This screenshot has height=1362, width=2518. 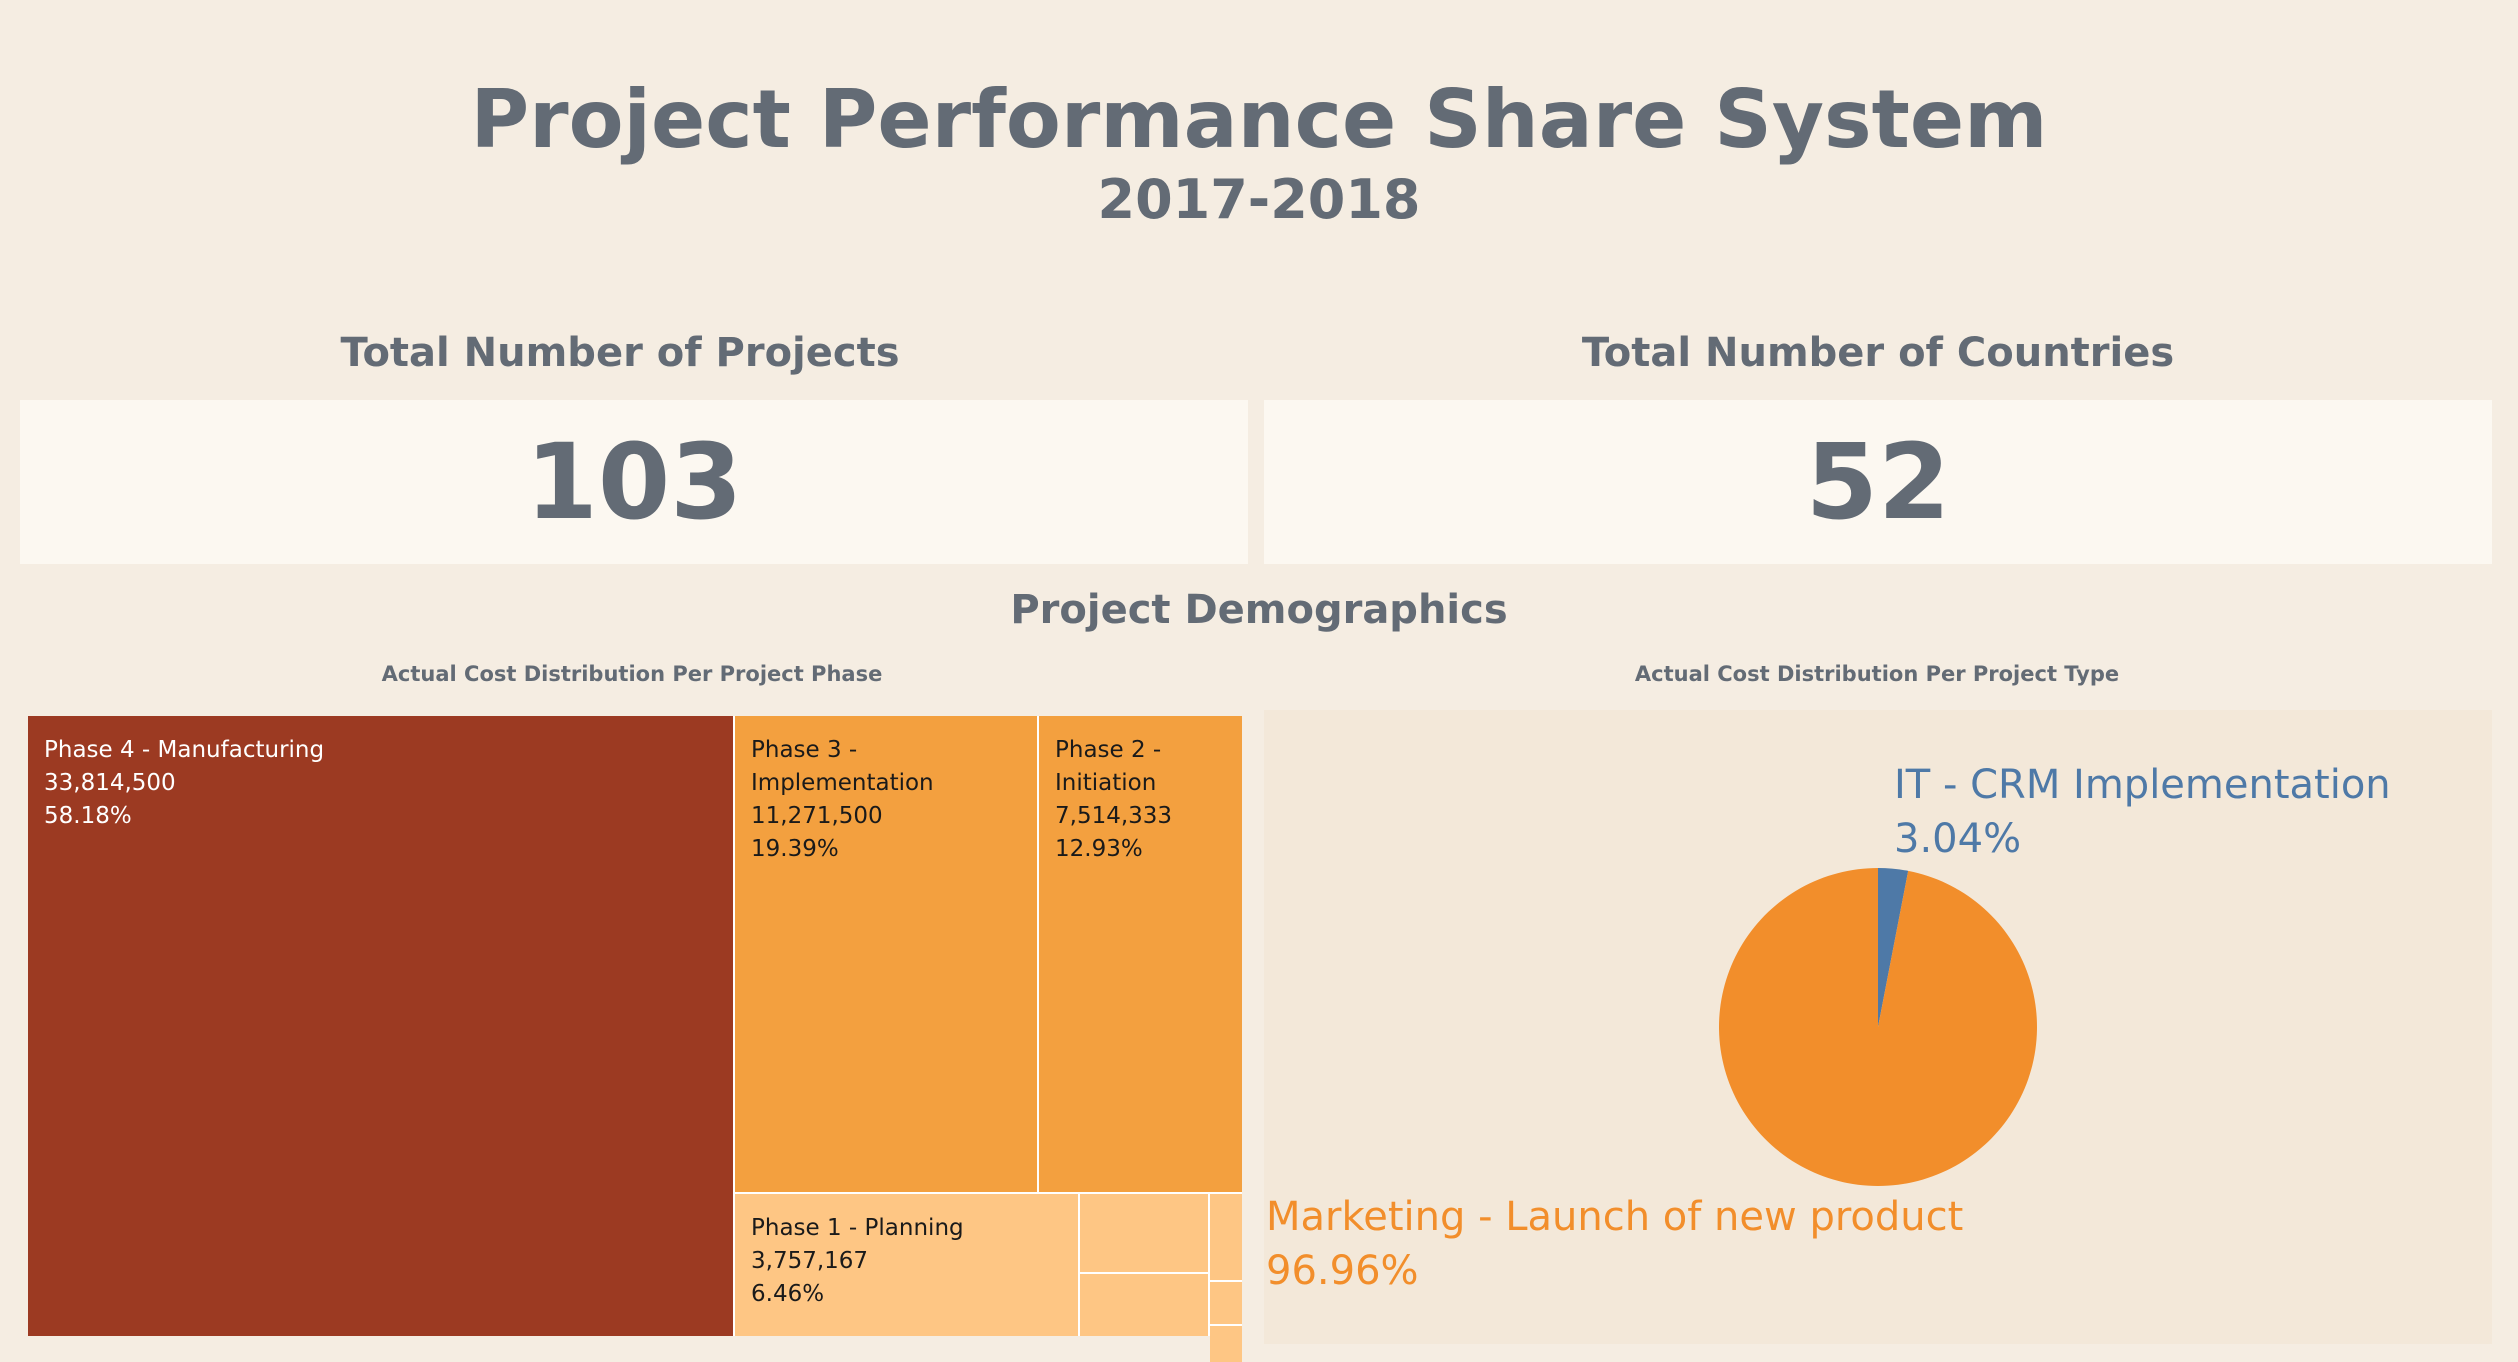 What do you see at coordinates (795, 849) in the screenshot?
I see `tile-percent: 19.39%` at bounding box center [795, 849].